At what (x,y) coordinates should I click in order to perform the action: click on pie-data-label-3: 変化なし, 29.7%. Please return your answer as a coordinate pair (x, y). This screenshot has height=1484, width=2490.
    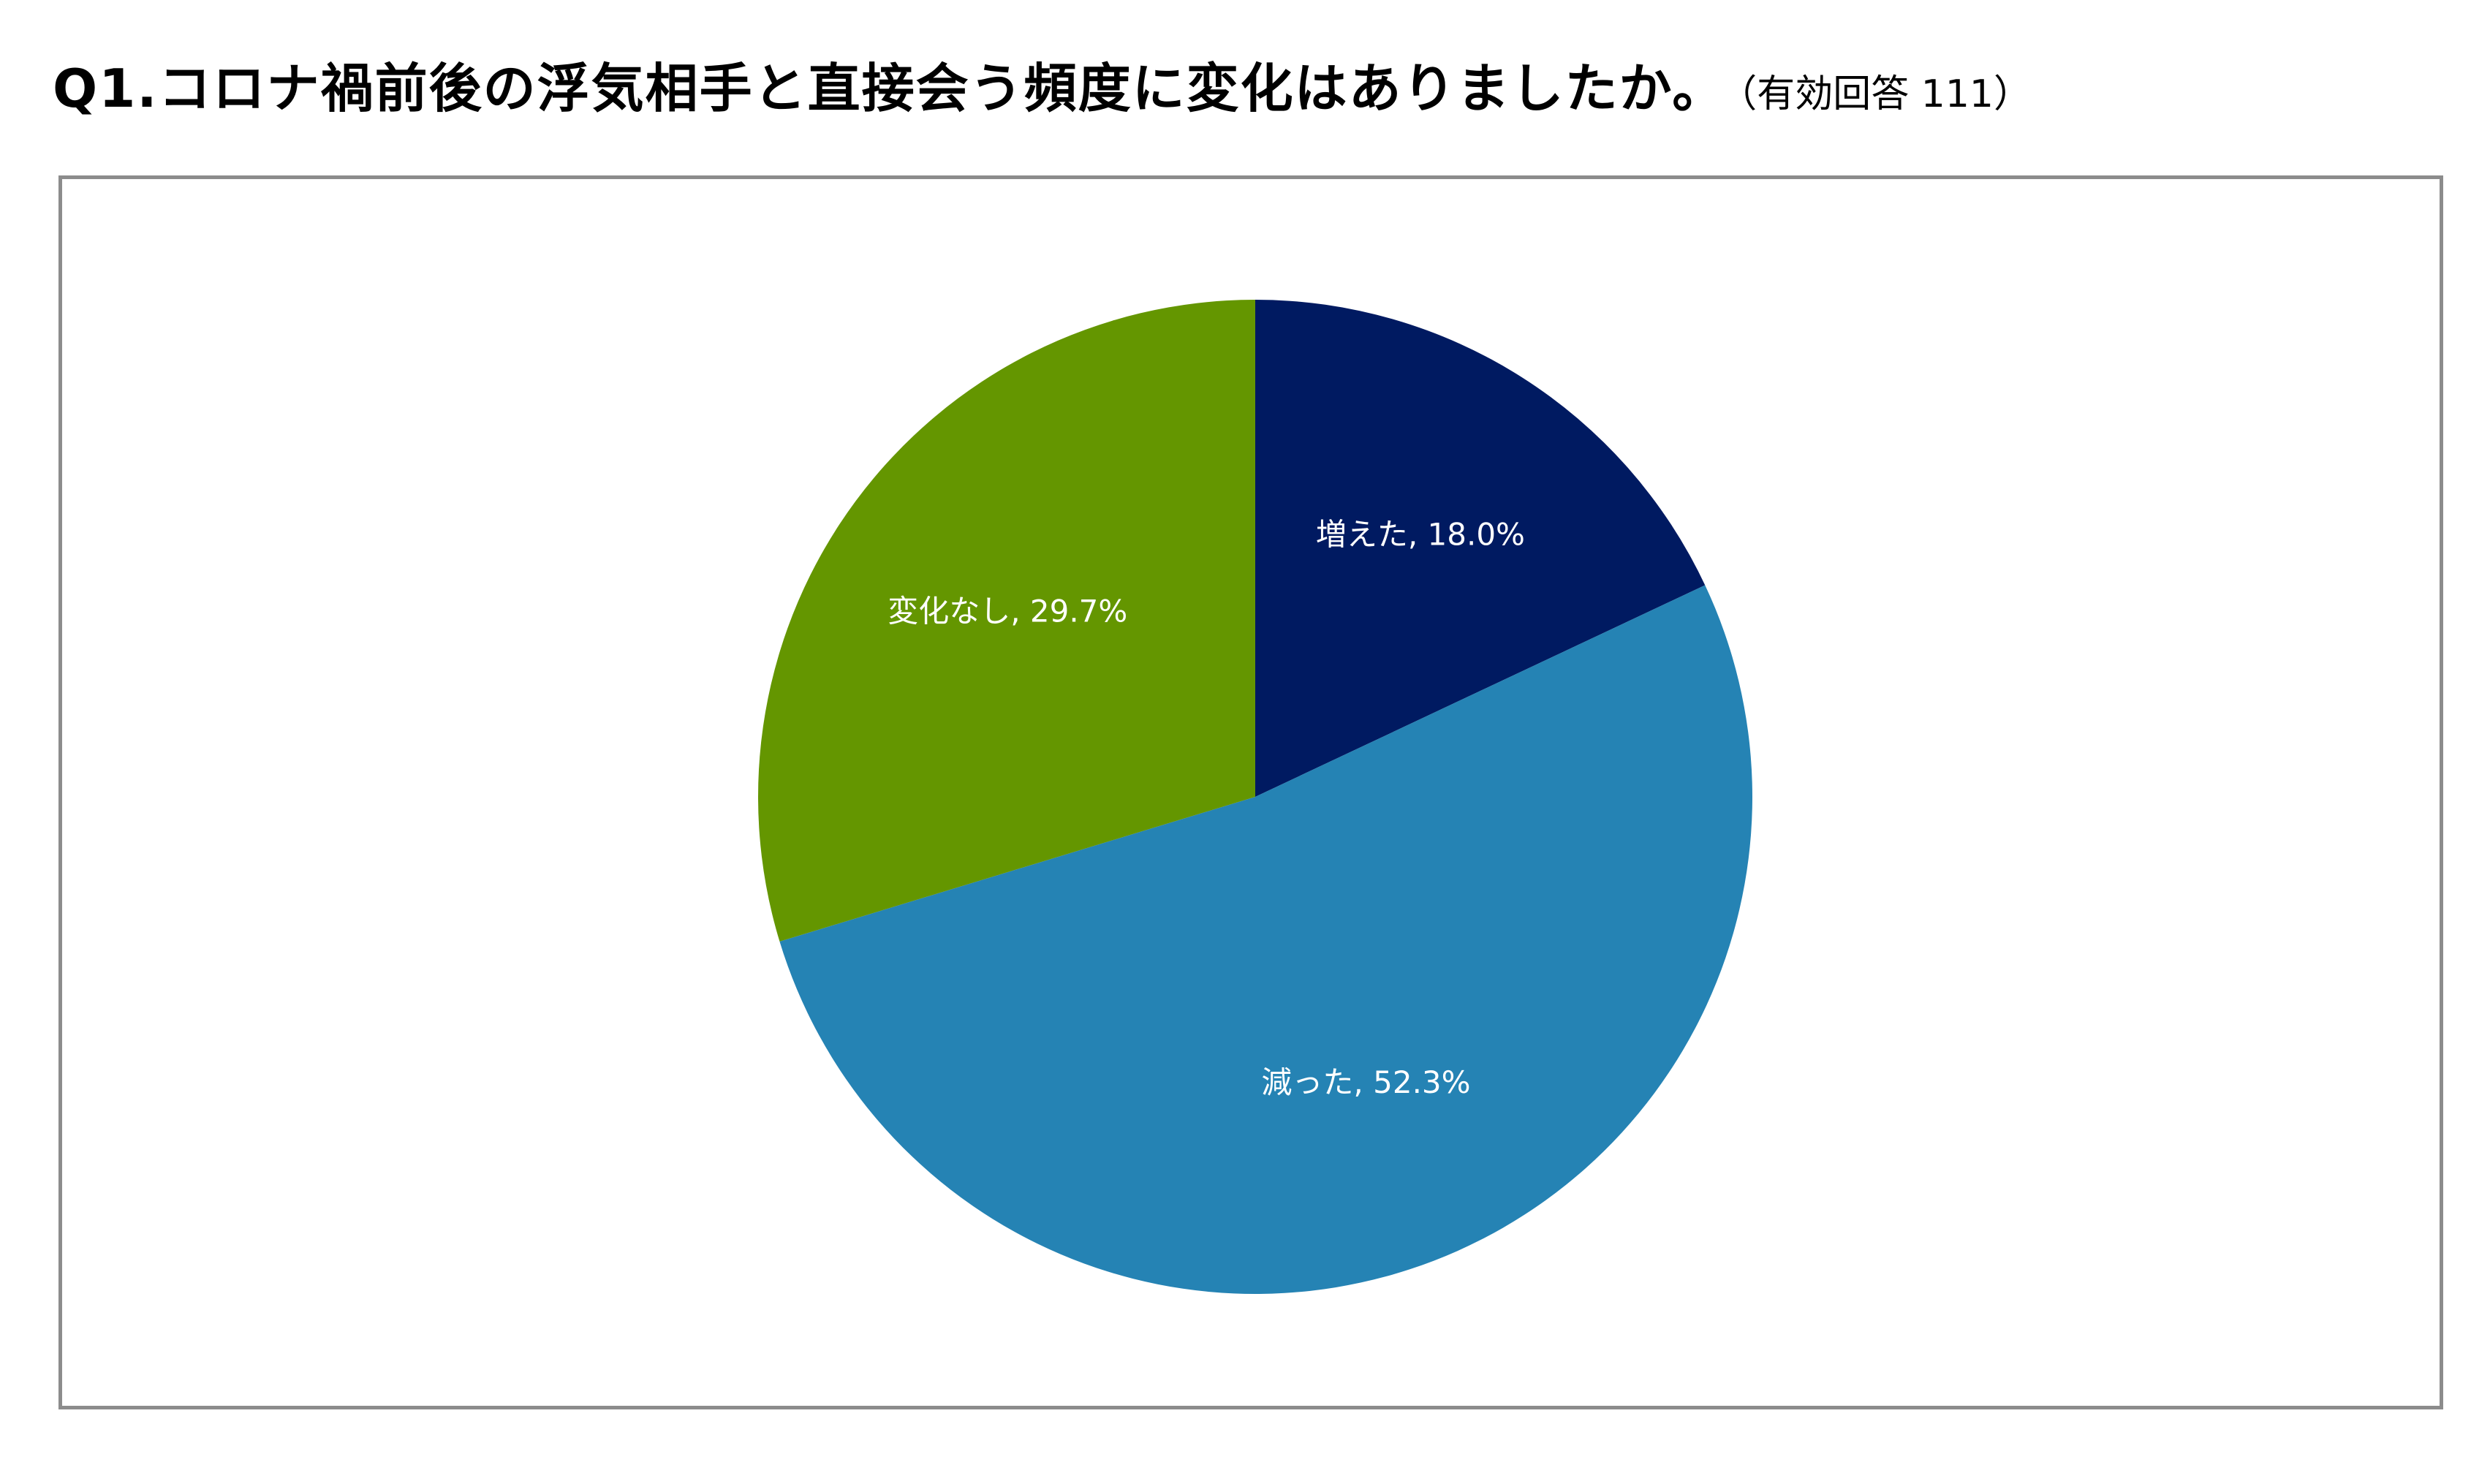
    Looking at the image, I should click on (1007, 611).